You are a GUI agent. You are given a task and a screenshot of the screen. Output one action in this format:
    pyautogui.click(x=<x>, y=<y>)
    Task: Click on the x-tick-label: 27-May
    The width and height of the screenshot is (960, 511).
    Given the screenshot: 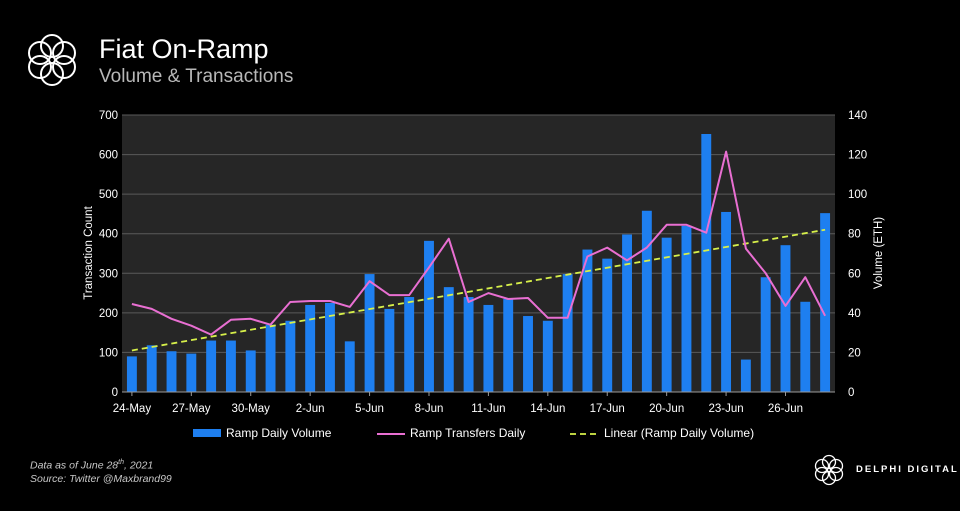 What is the action you would take?
    pyautogui.click(x=191, y=409)
    